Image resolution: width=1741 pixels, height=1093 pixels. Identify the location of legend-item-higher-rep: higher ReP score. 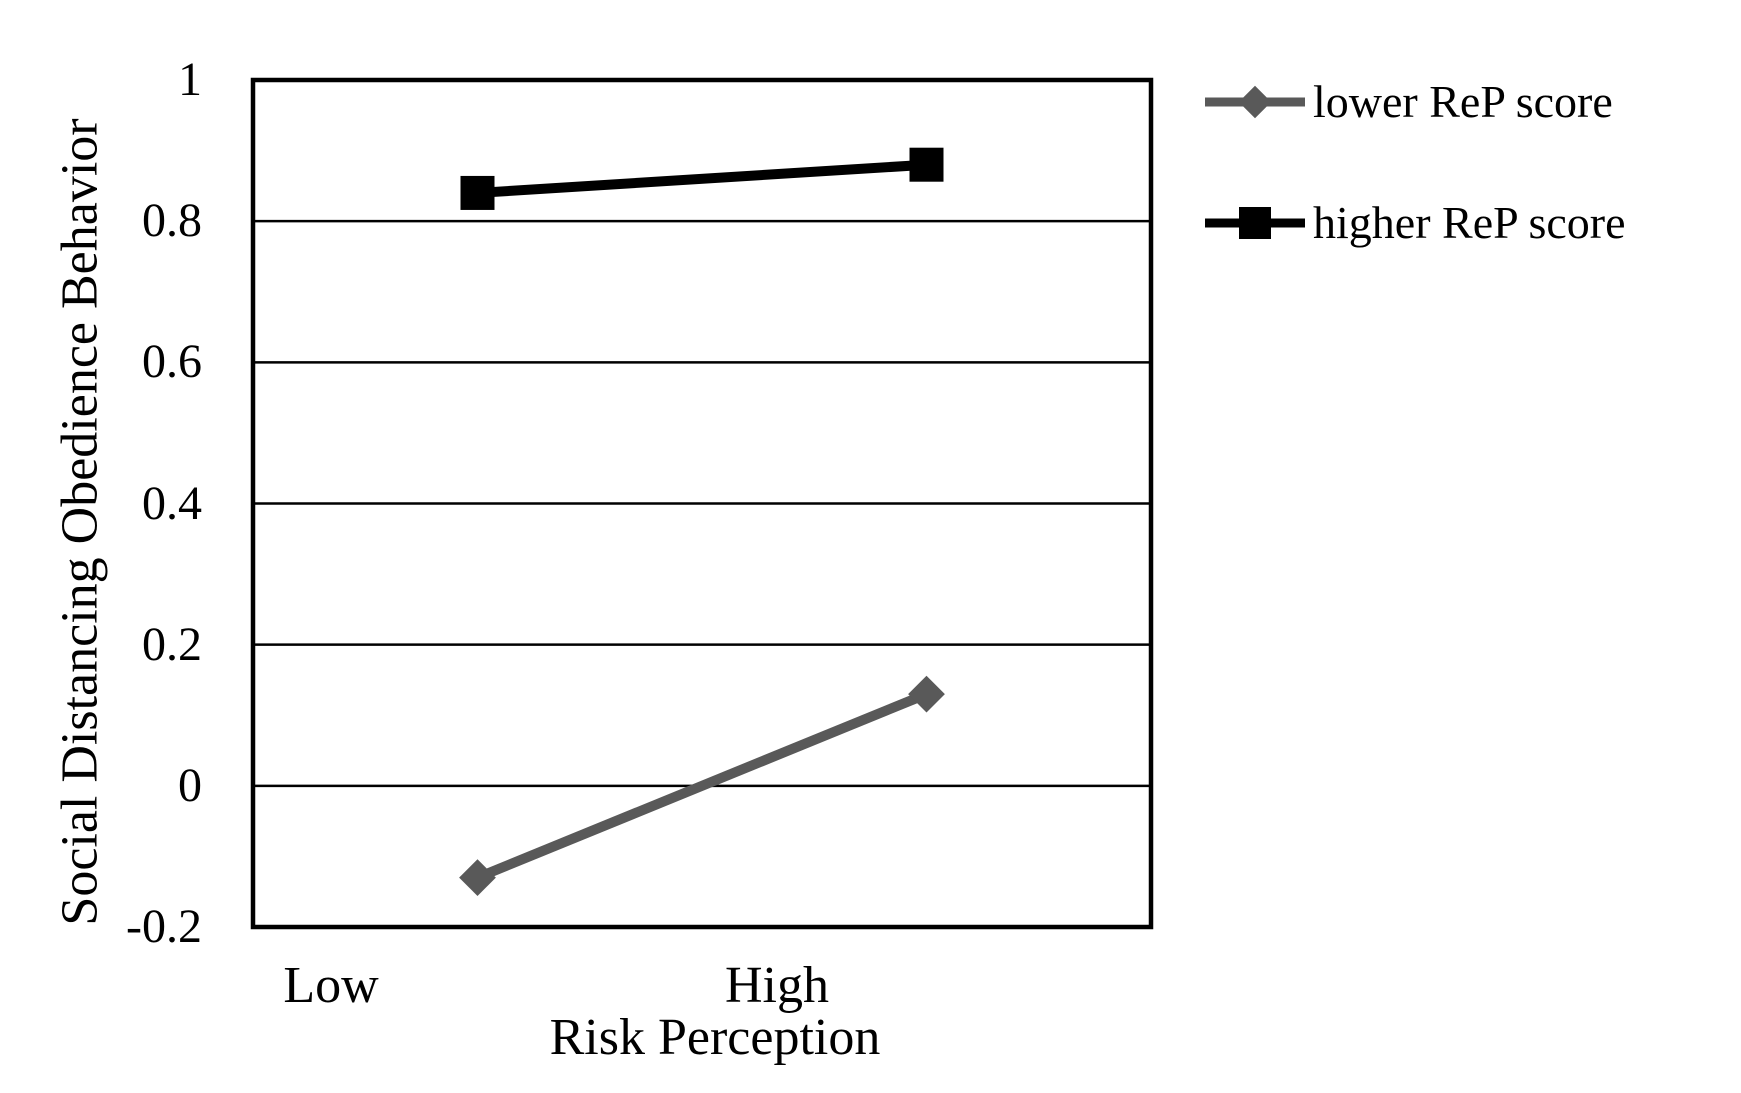
(1415, 223).